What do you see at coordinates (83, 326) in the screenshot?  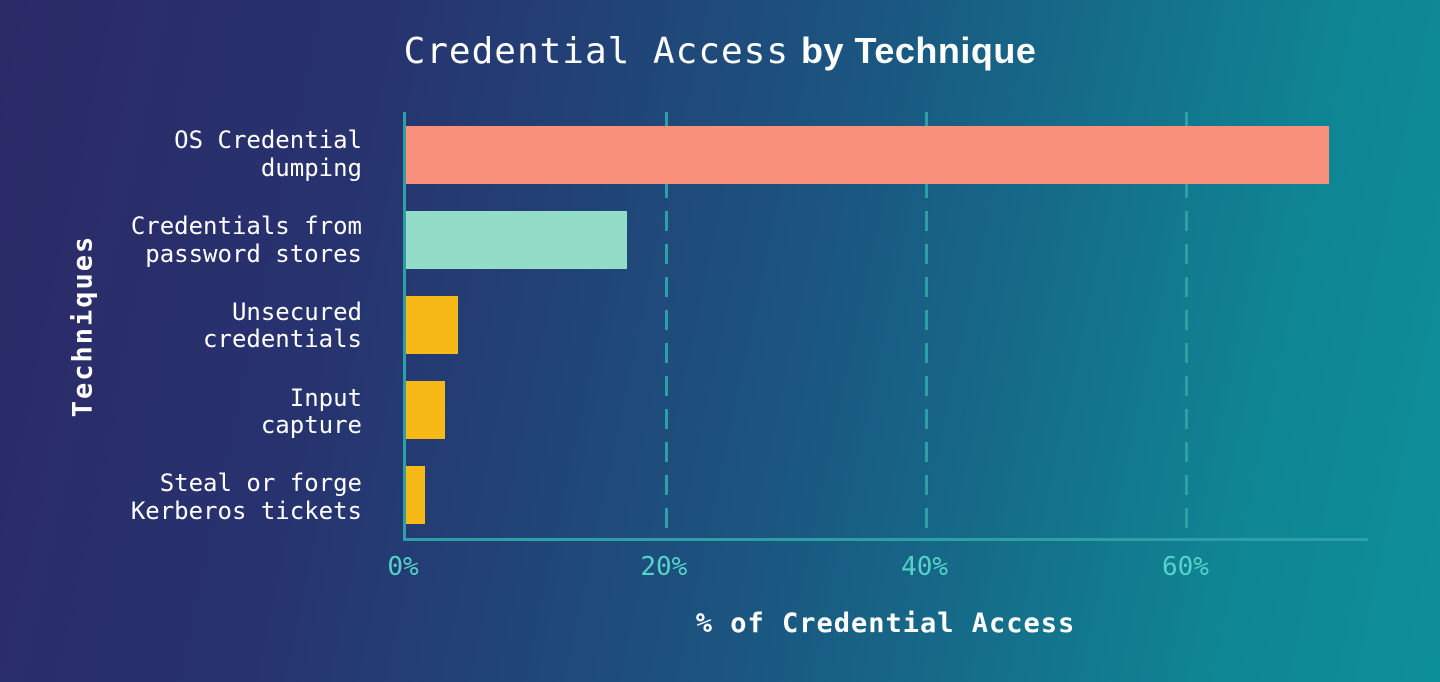 I see `y-axis-label: Techniques` at bounding box center [83, 326].